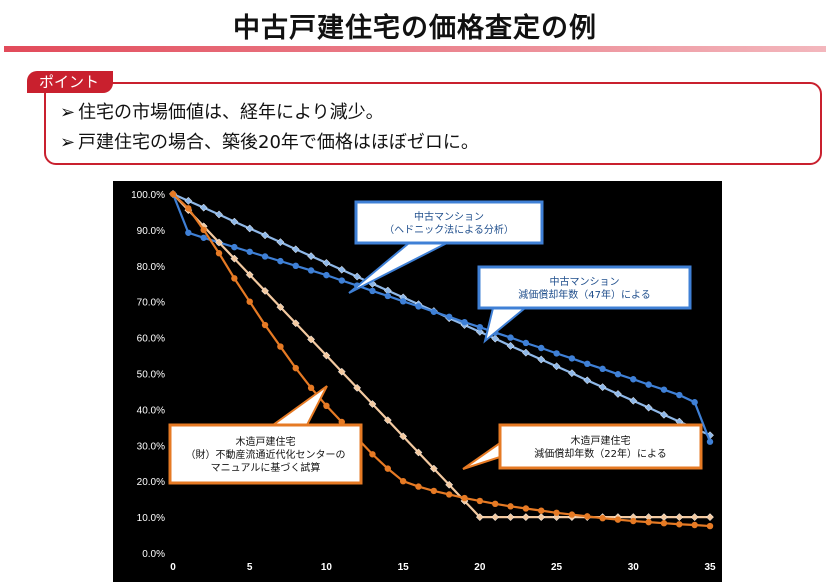 This screenshot has width=830, height=588. Describe the element at coordinates (151, 482) in the screenshot. I see `y-tick-label: 20.0%` at that location.